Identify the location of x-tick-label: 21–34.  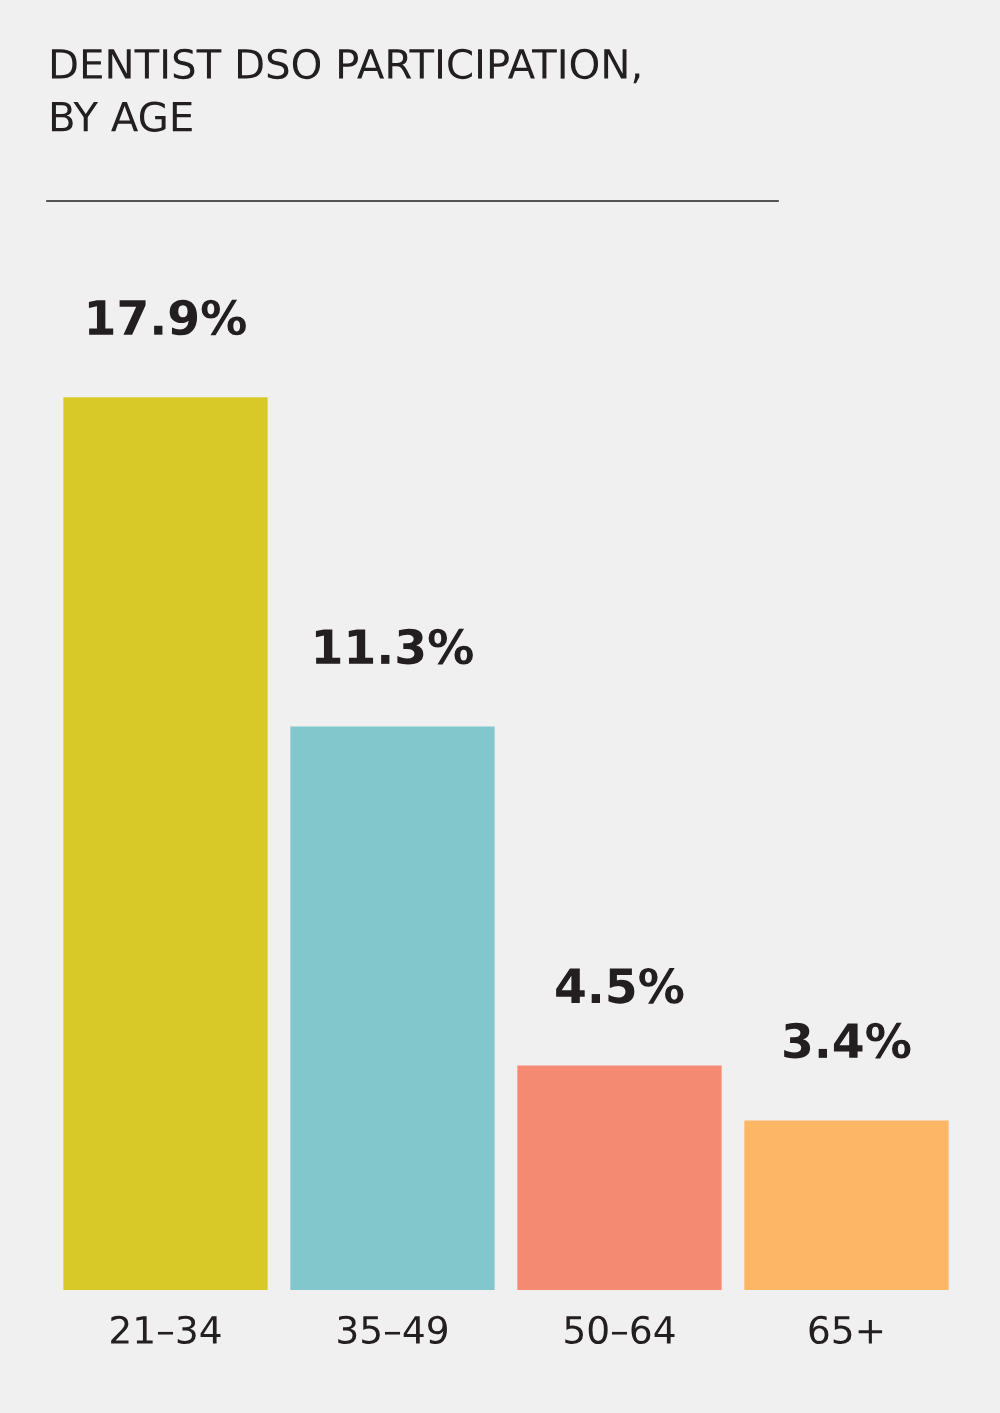
(166, 1330).